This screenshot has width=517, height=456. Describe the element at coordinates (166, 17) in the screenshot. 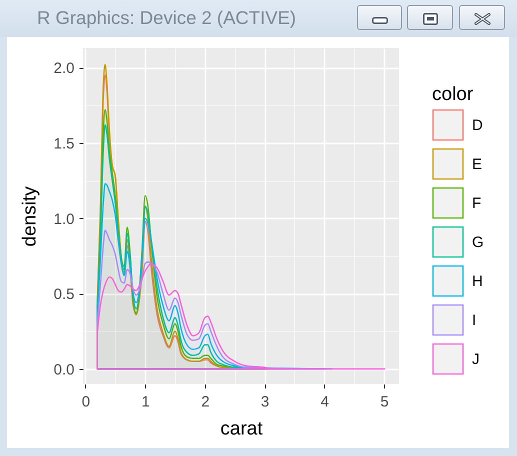

I see `text: R Graphics: Device 2 (ACTIVE)` at that location.